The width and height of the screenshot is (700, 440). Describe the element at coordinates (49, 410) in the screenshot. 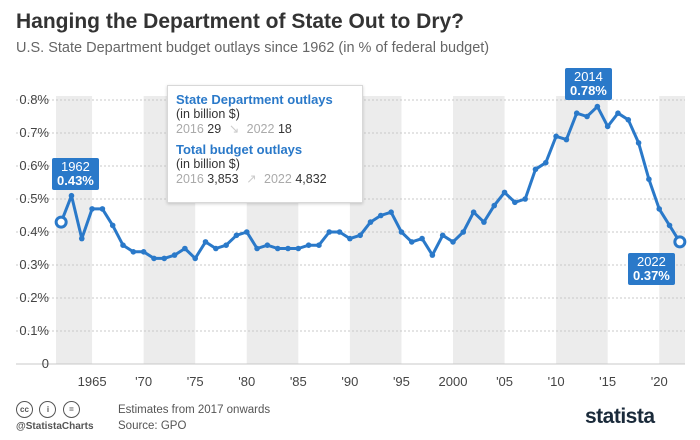

I see `license-icons: cc i =` at that location.